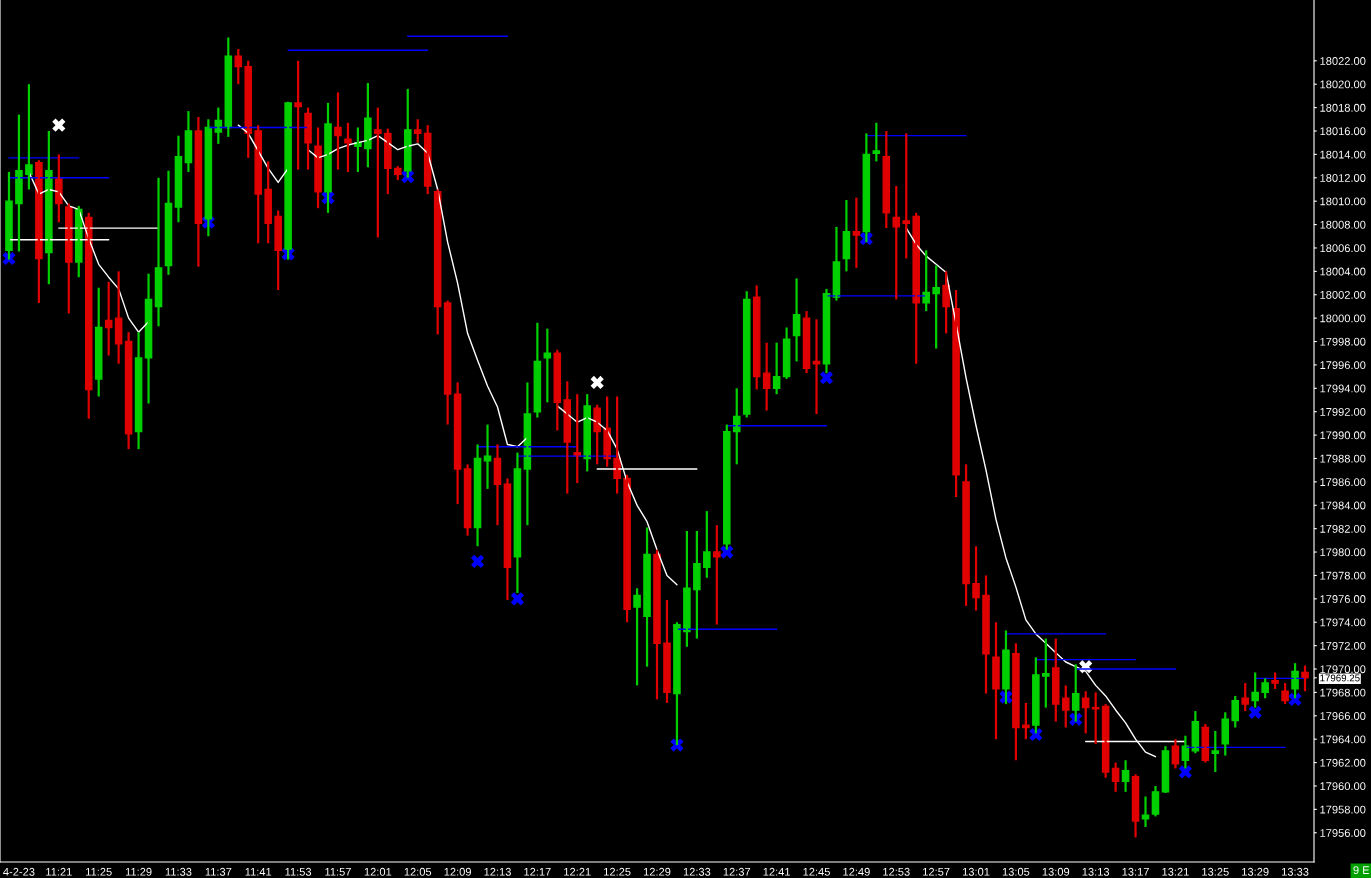 This screenshot has width=1371, height=878. I want to click on x-tick-label: 12:01, so click(378, 871).